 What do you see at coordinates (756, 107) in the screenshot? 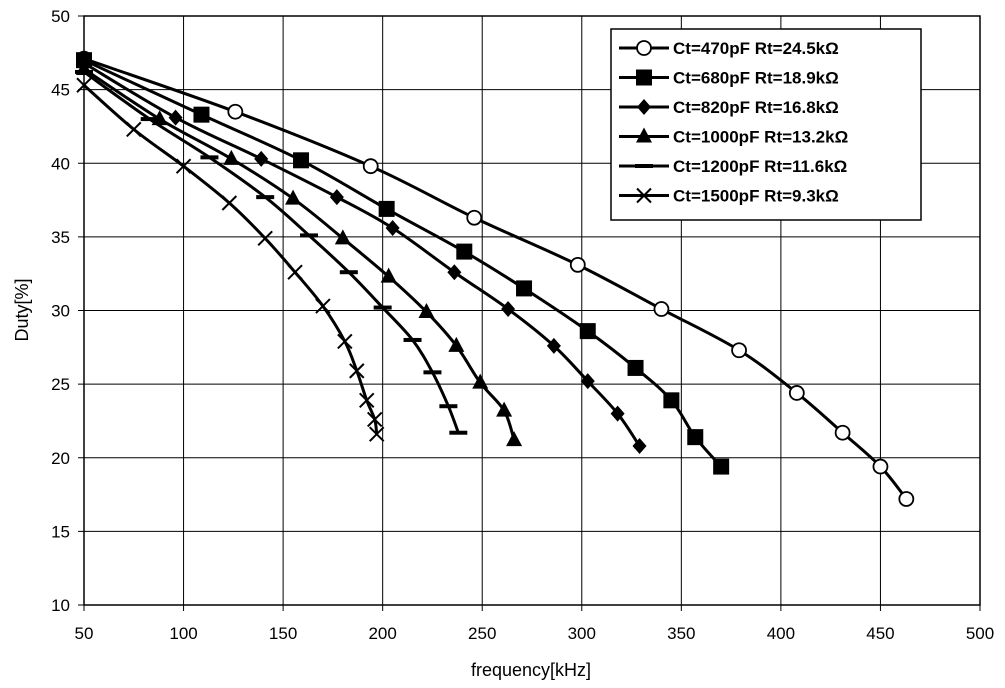
I see `legend-label: Ct=820pF Rt=16.8kΩ` at bounding box center [756, 107].